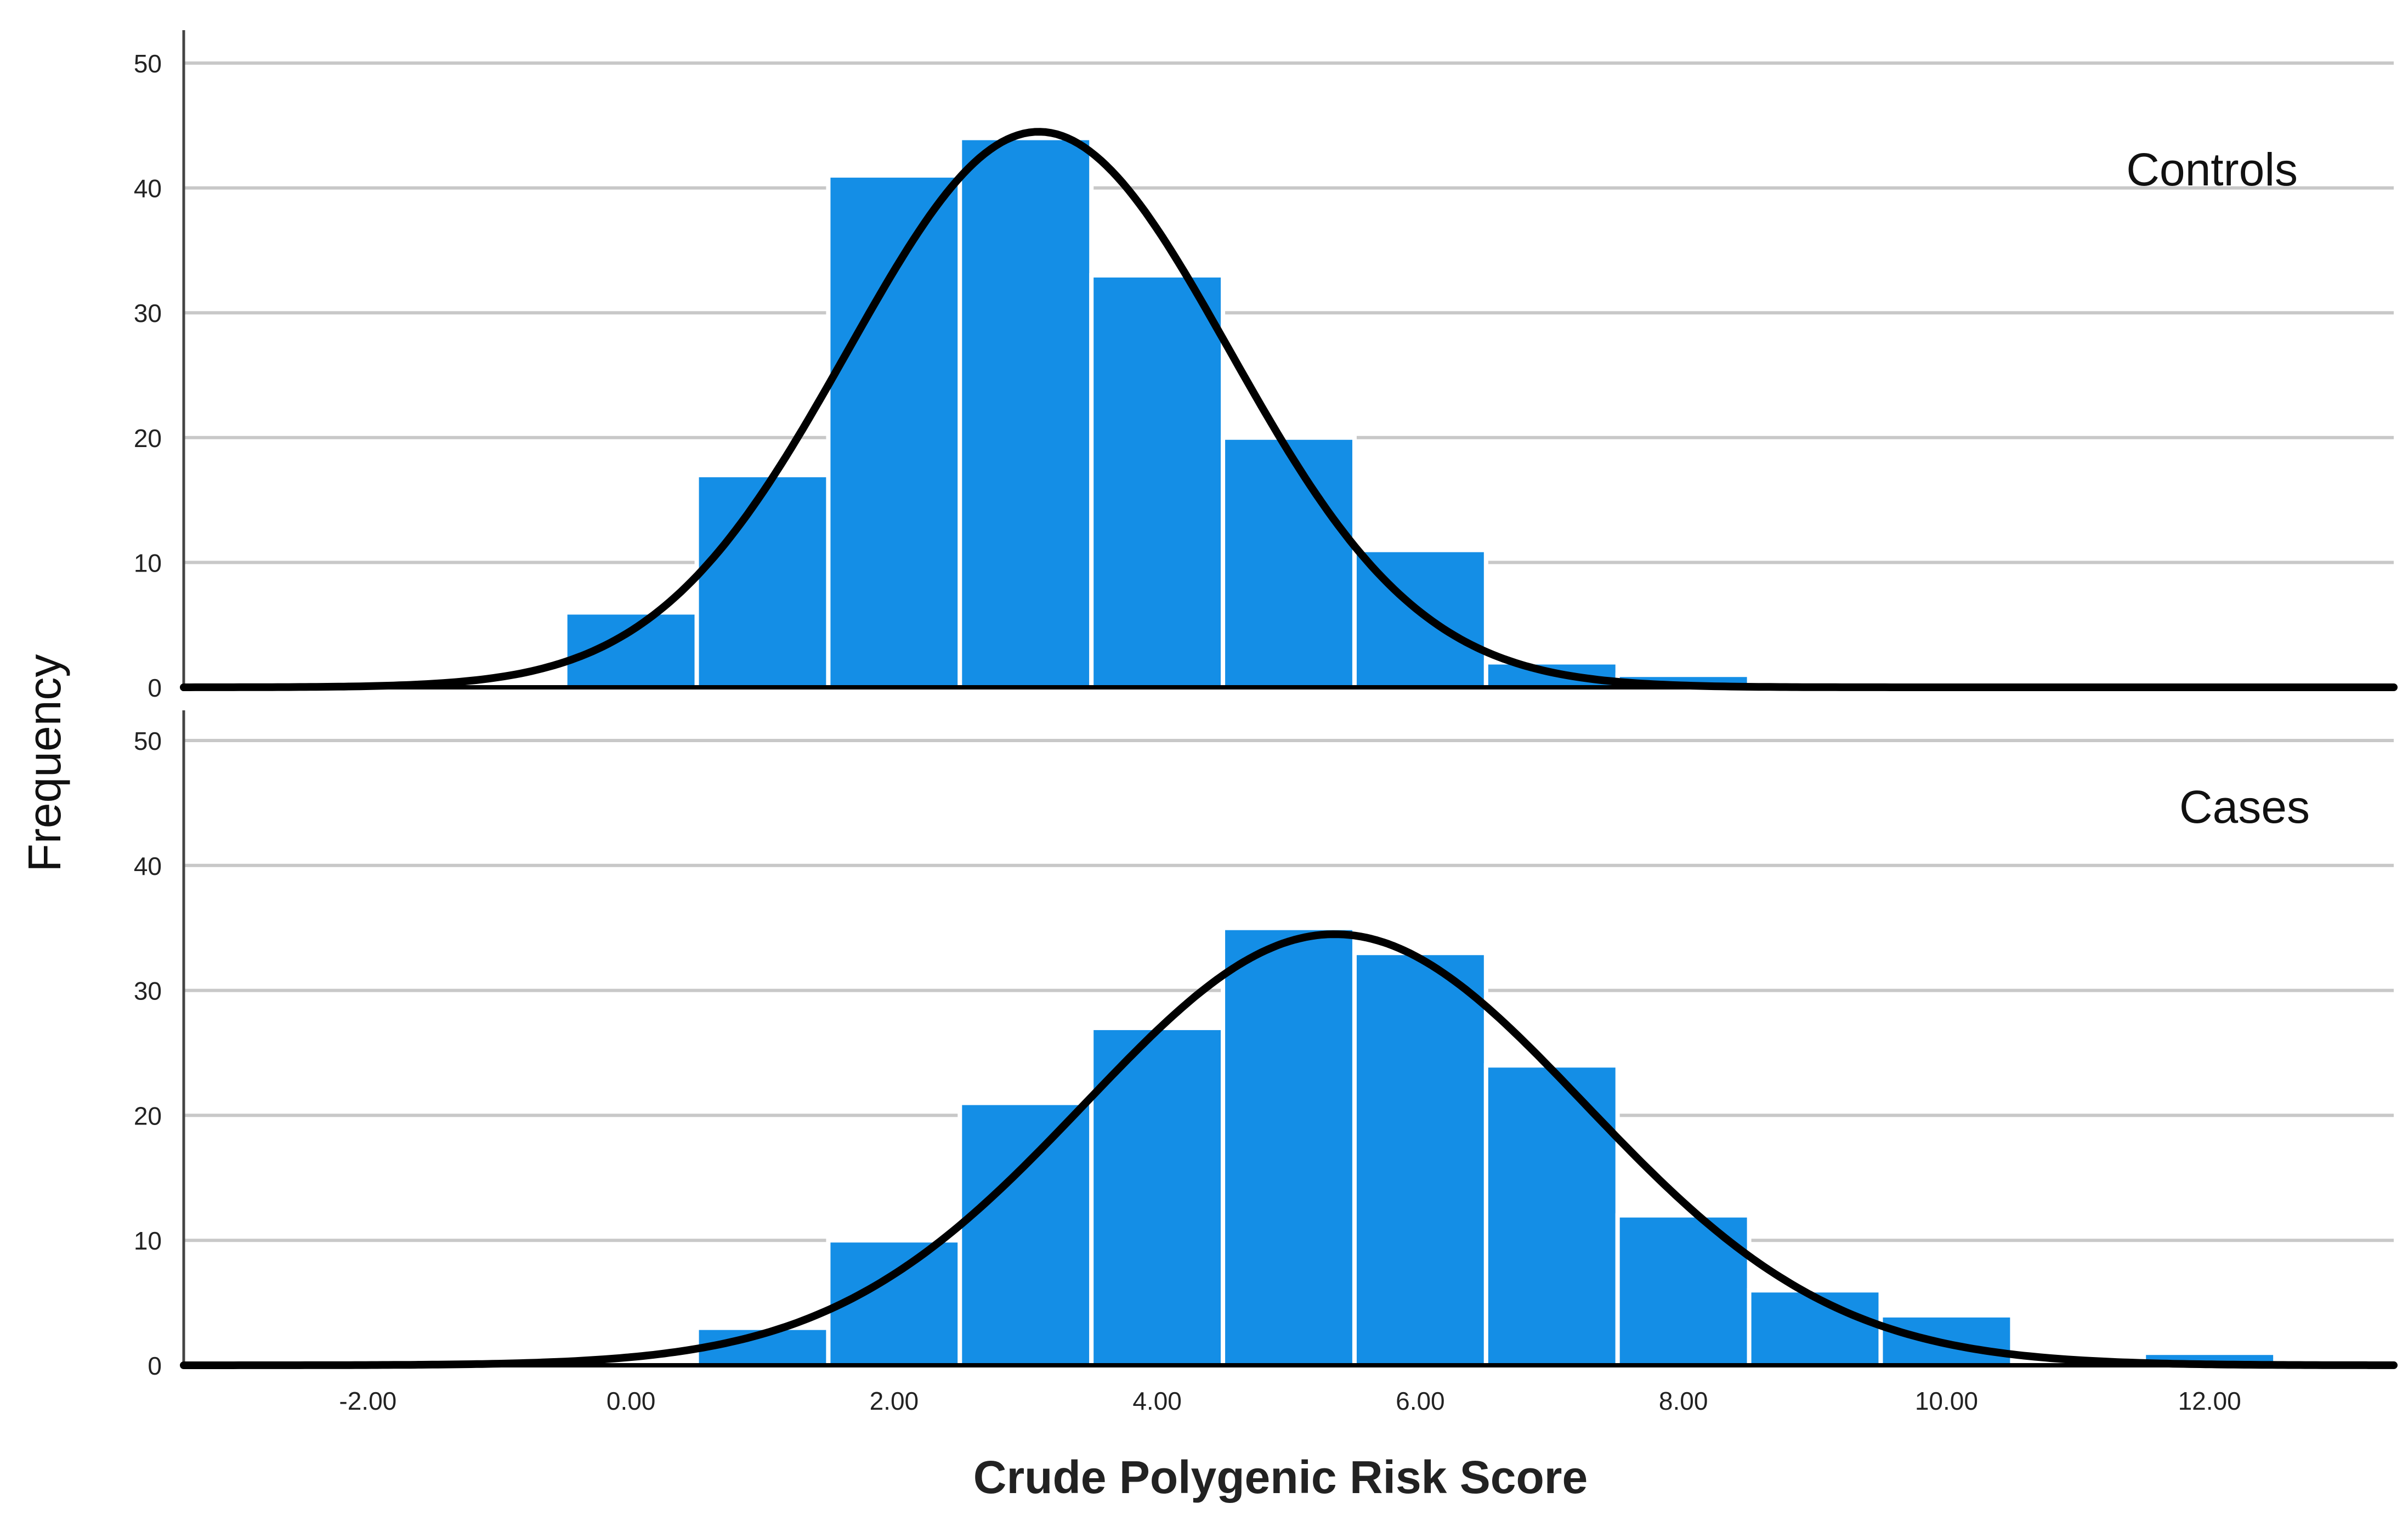  Describe the element at coordinates (148, 439) in the screenshot. I see `controls-y-tick-label: 20` at that location.